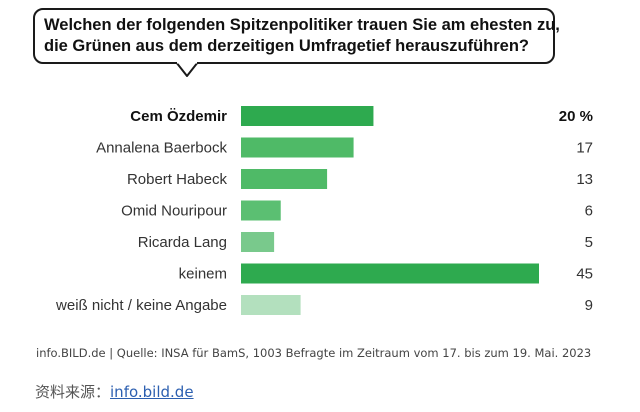 This screenshot has height=412, width=640. I want to click on category-label: Omid Nouripour, so click(174, 211).